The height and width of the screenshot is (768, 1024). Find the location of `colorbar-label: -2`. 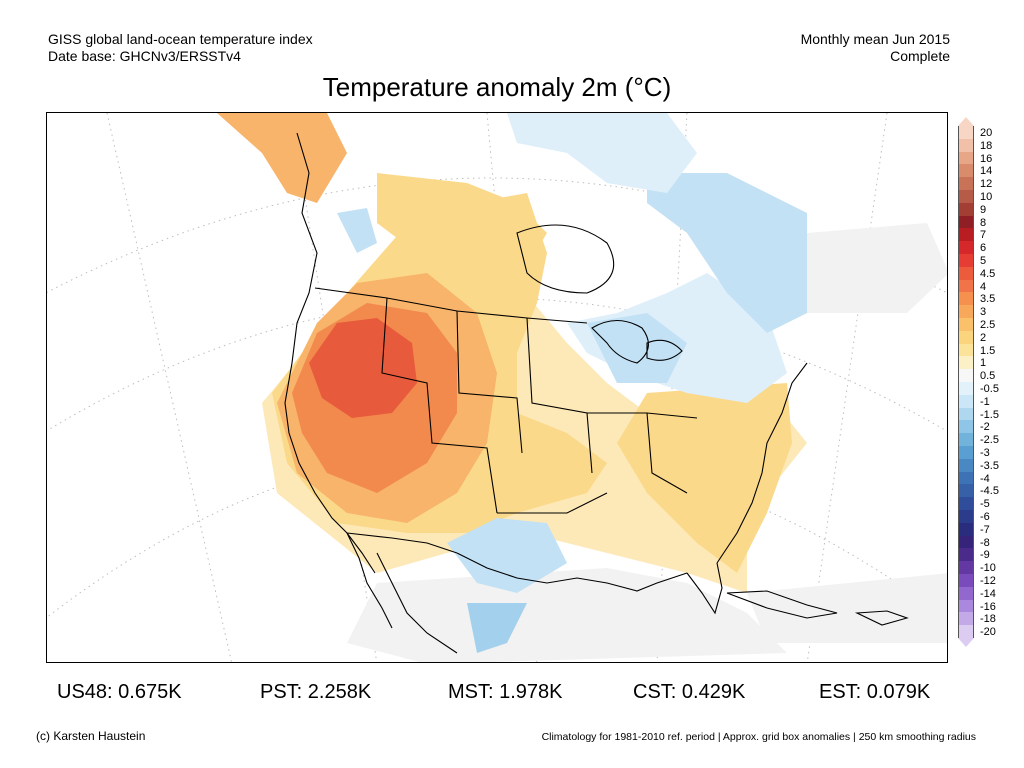

colorbar-label: -2 is located at coordinates (985, 427).